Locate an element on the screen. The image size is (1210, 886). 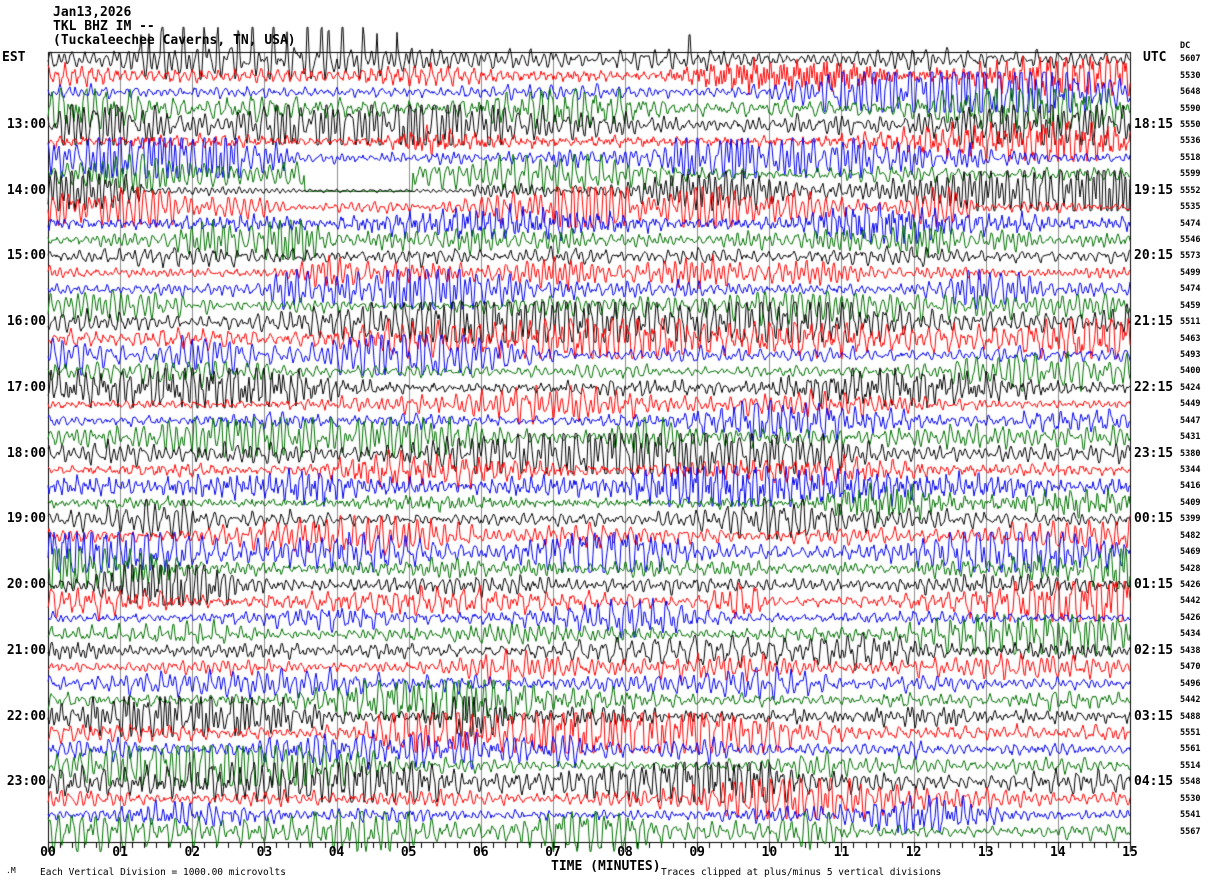
dc-offset-value: 5409 is located at coordinates (1190, 502).